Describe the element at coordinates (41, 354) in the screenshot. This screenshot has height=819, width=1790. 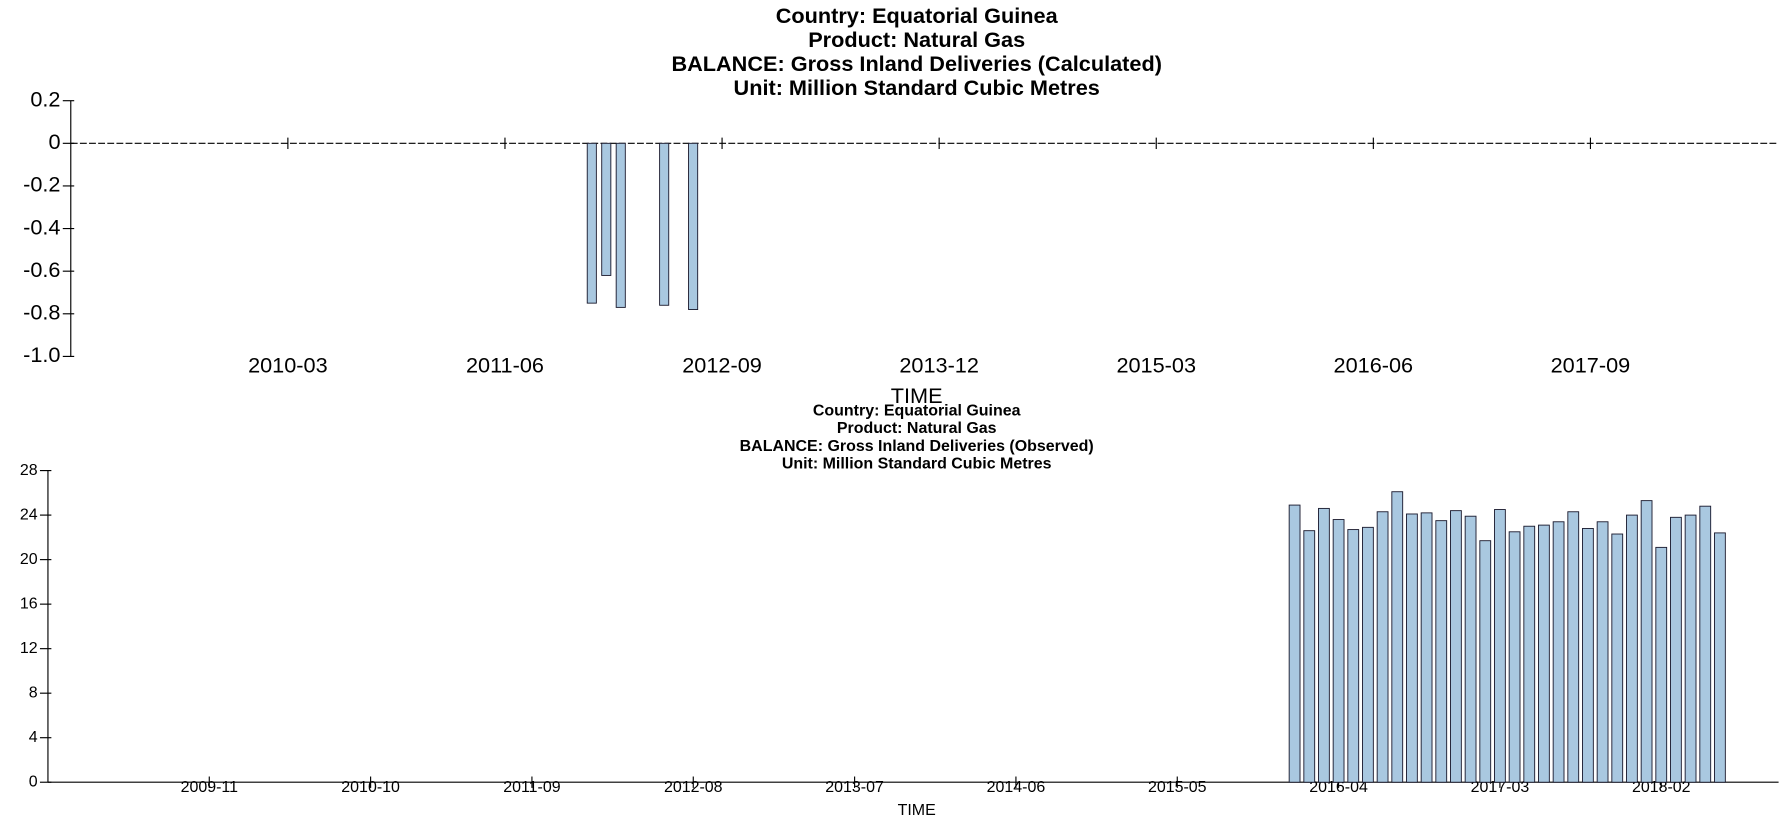
I see `y-tick-label: -1.0` at that location.